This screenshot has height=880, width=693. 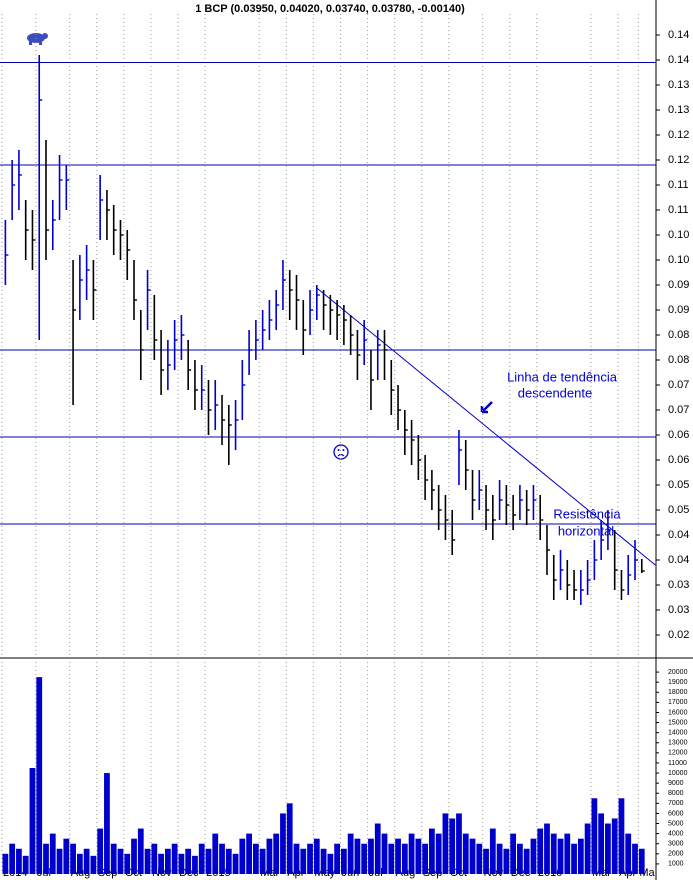 I want to click on y-tick-label: 0.08, so click(x=678, y=360).